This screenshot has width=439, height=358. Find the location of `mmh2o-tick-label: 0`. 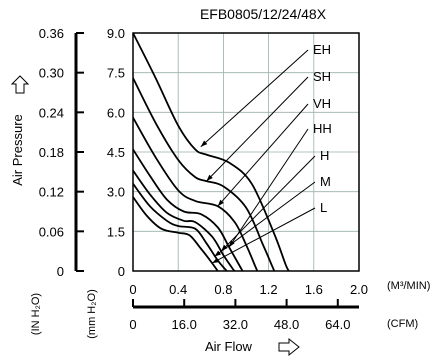

mmh2o-tick-label: 0 is located at coordinates (121, 271).